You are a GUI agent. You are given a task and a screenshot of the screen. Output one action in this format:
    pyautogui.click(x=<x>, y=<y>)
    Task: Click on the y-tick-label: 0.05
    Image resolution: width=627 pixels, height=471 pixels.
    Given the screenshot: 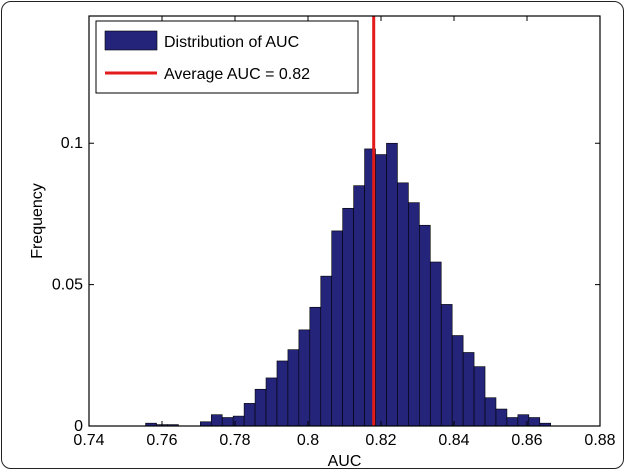 What is the action you would take?
    pyautogui.click(x=67, y=285)
    